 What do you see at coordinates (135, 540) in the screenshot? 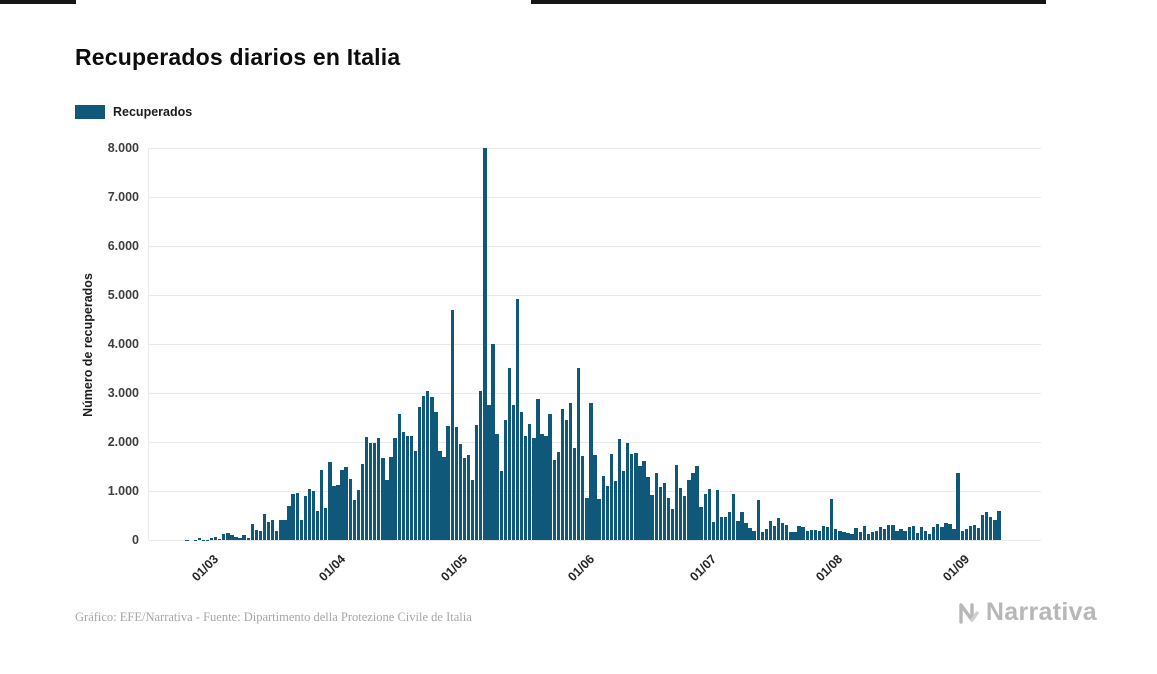
I see `y-axis-tick-label: 0` at bounding box center [135, 540].